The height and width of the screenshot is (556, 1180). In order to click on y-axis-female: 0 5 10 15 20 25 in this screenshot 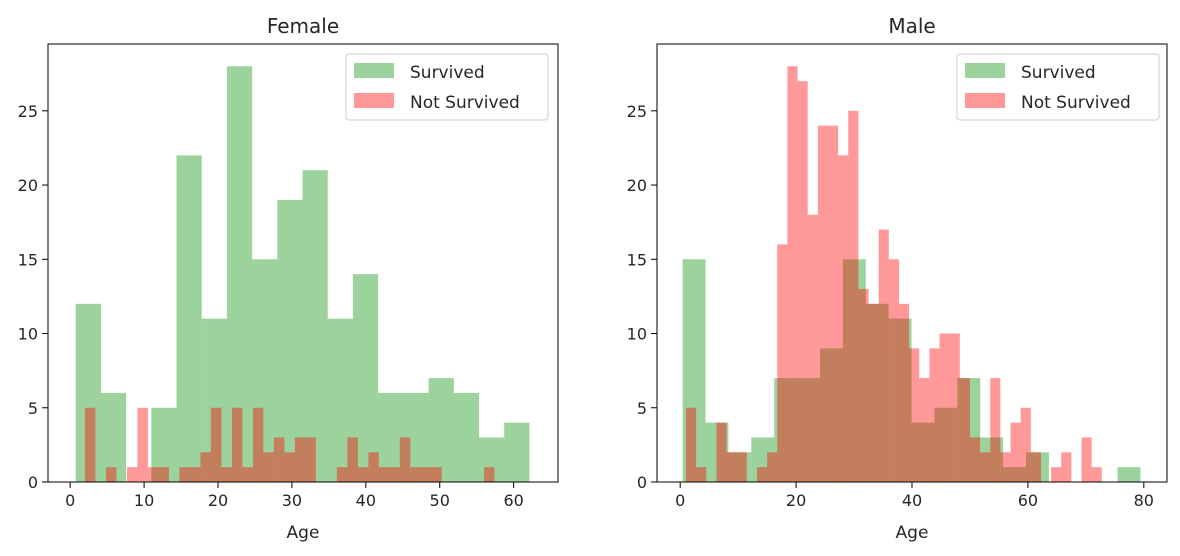, I will do `click(33, 297)`.